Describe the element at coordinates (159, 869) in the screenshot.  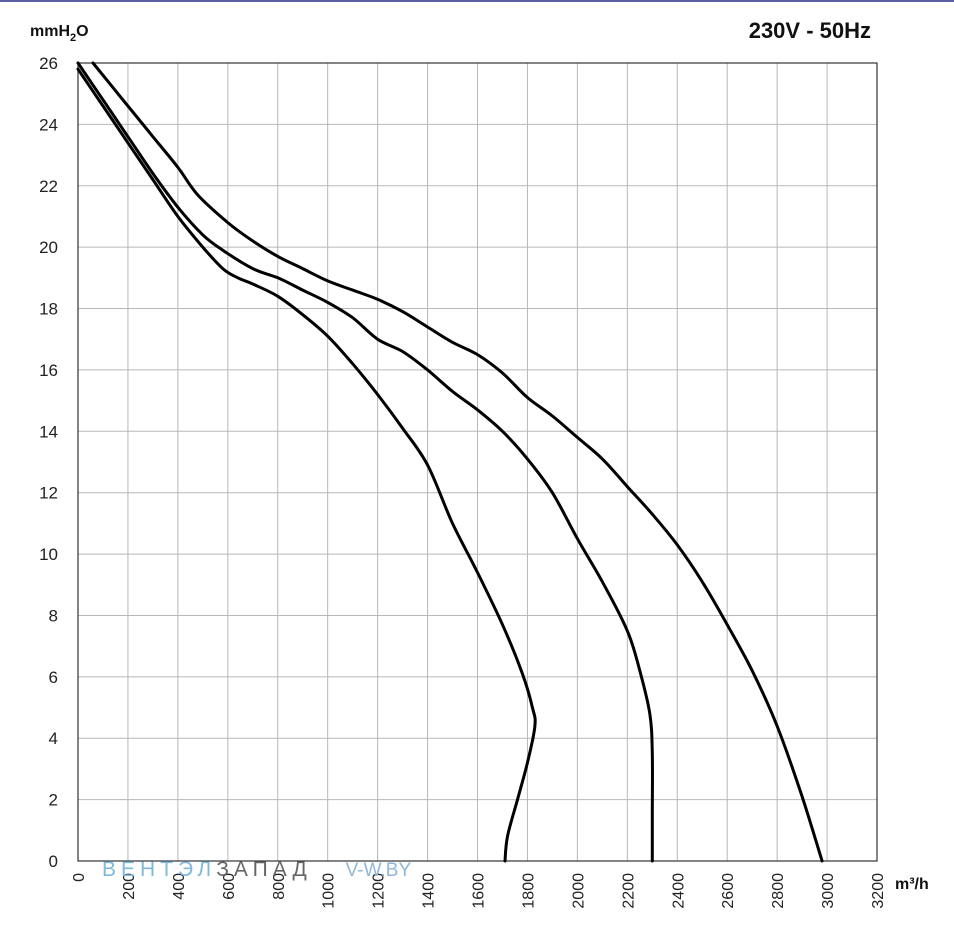
I see `watermark-part-1: ВЕНТЭЛ` at that location.